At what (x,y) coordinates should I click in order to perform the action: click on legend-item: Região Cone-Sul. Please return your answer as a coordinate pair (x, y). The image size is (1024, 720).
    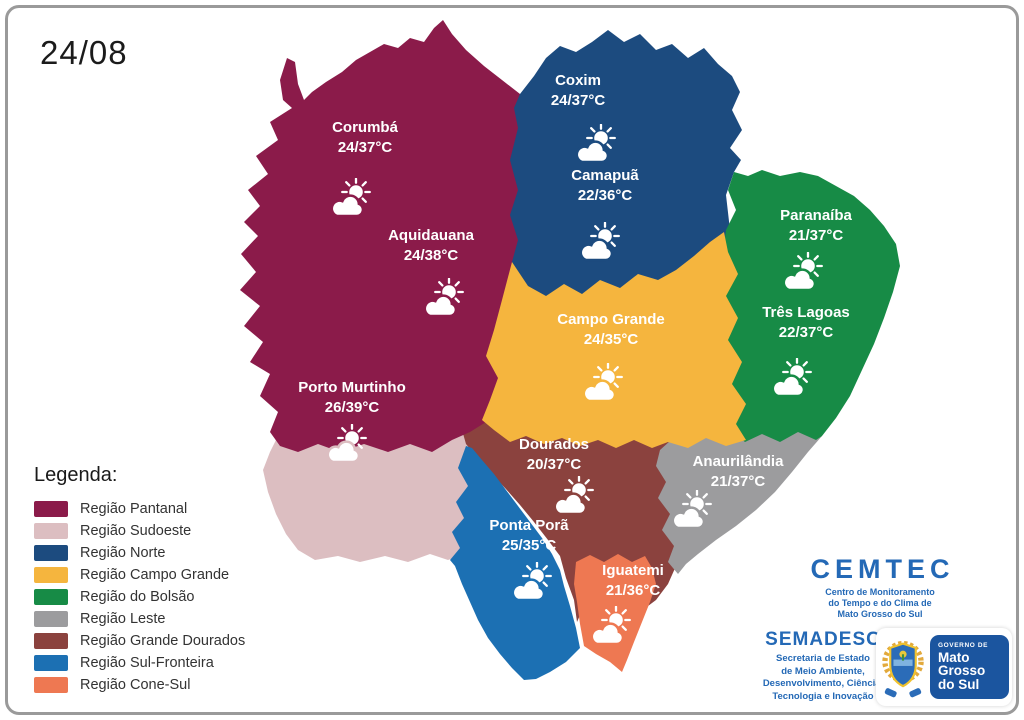
    Looking at the image, I should click on (139, 685).